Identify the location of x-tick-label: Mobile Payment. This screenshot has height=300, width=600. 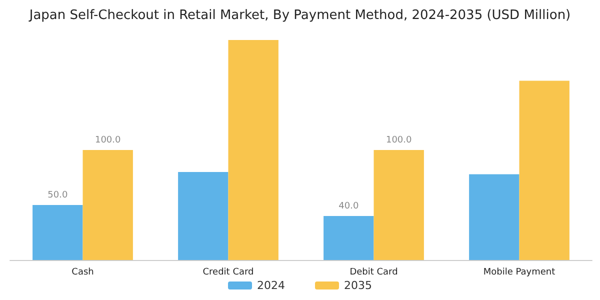
(519, 273).